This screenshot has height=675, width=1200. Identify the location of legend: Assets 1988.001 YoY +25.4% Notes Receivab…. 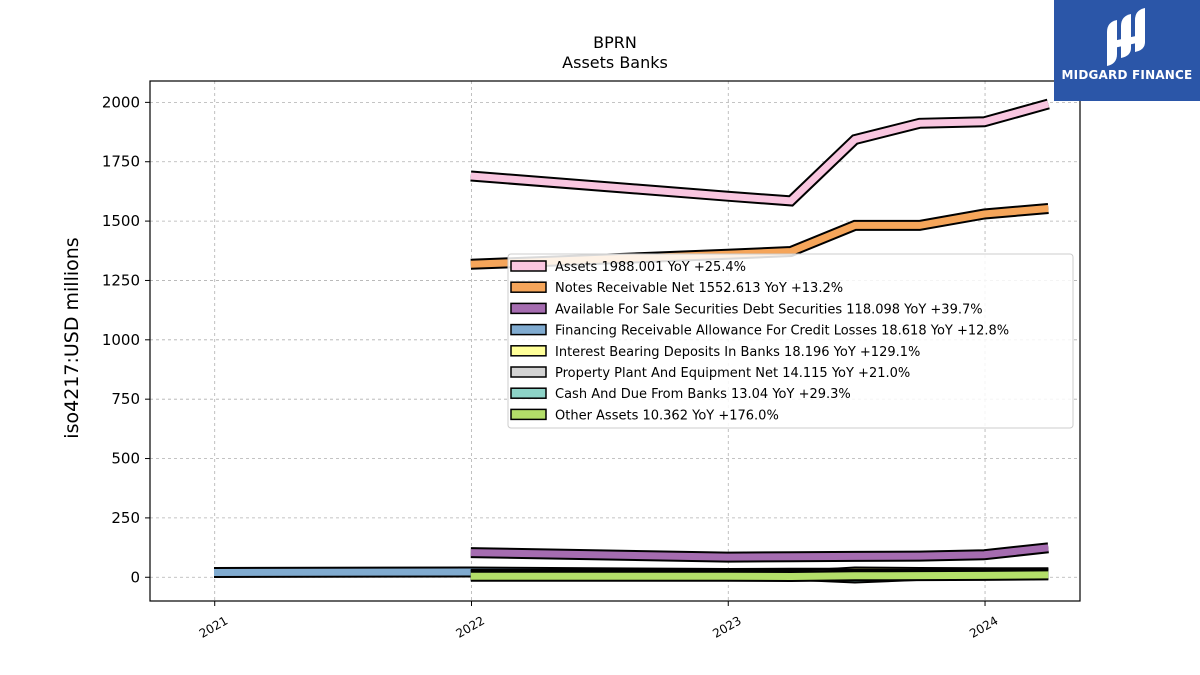
(790, 341).